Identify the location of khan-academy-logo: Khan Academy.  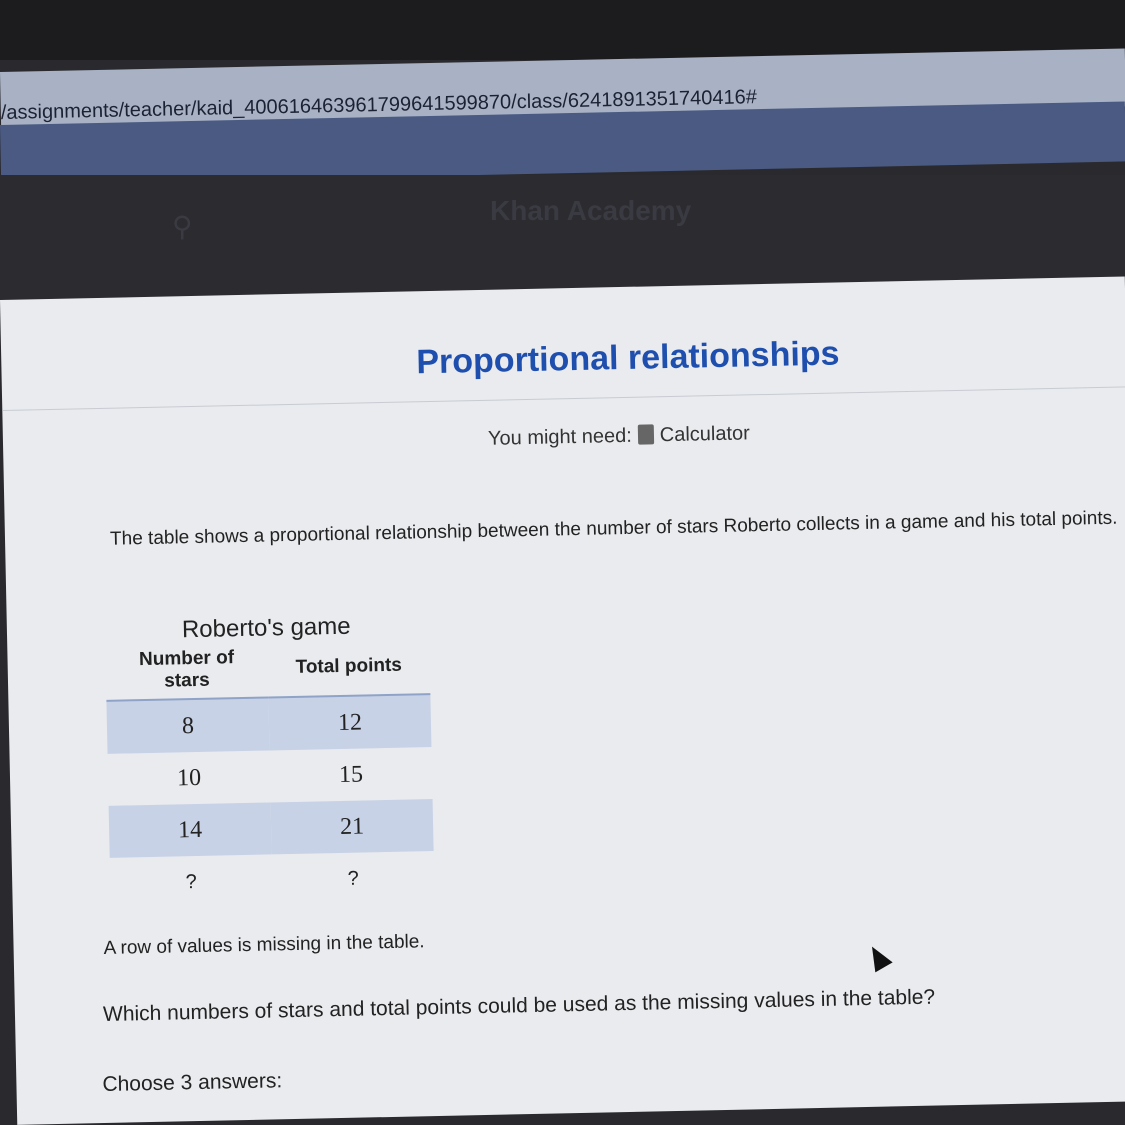
(591, 210).